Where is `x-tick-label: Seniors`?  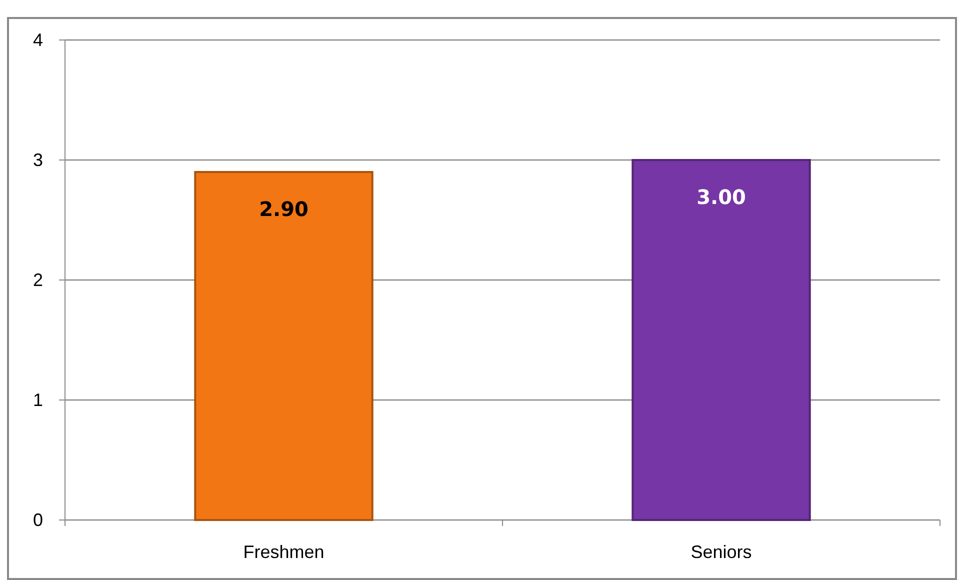 x-tick-label: Seniors is located at coordinates (721, 552).